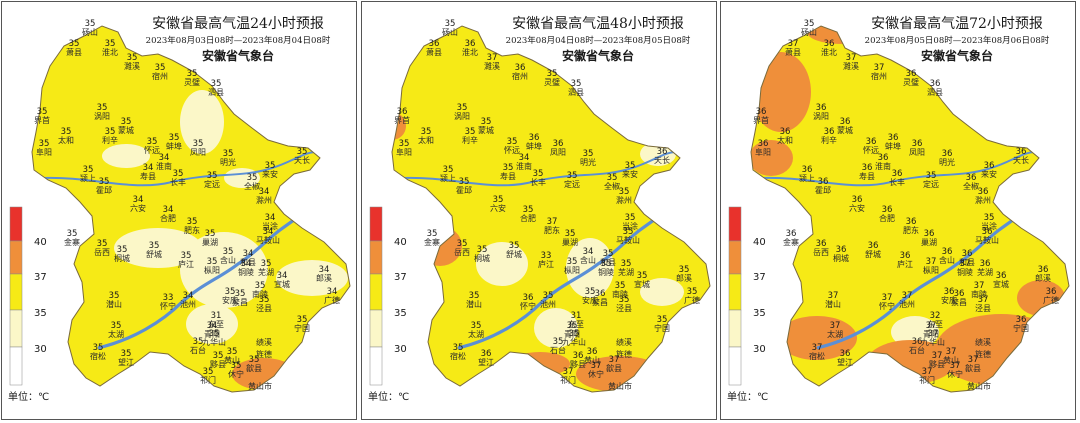  What do you see at coordinates (252, 186) in the screenshot?
I see `city-label: 全椒` at bounding box center [252, 186].